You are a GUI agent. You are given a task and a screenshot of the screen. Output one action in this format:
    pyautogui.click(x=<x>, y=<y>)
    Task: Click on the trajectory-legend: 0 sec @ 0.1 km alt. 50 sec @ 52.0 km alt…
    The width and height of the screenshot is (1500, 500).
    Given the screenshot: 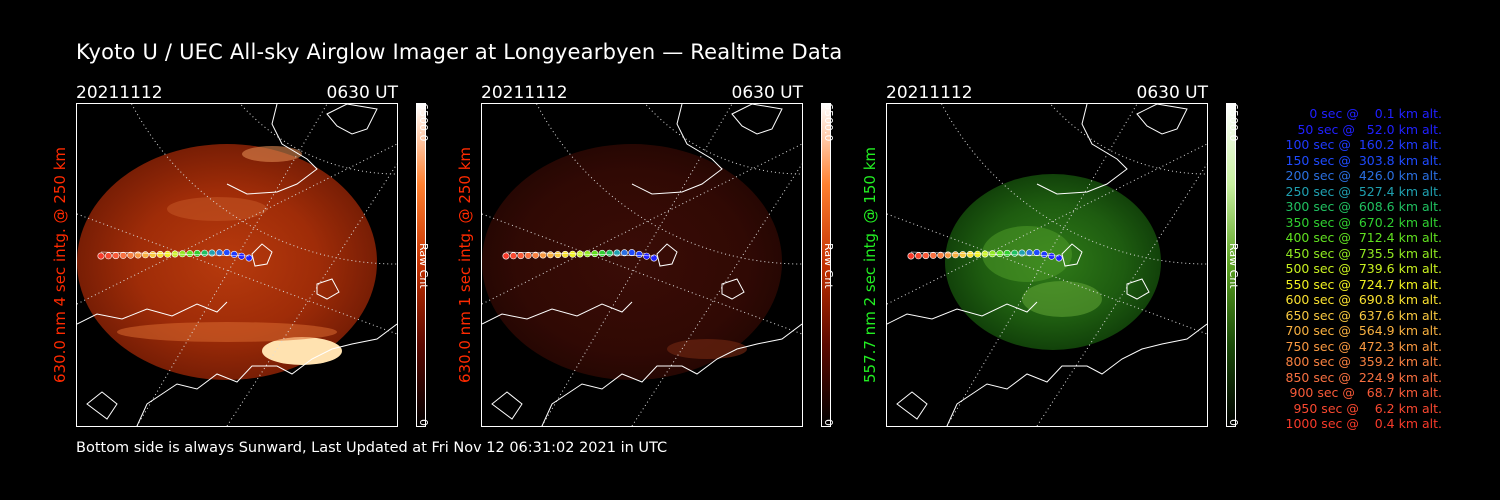 What is the action you would take?
    pyautogui.click(x=1352, y=269)
    